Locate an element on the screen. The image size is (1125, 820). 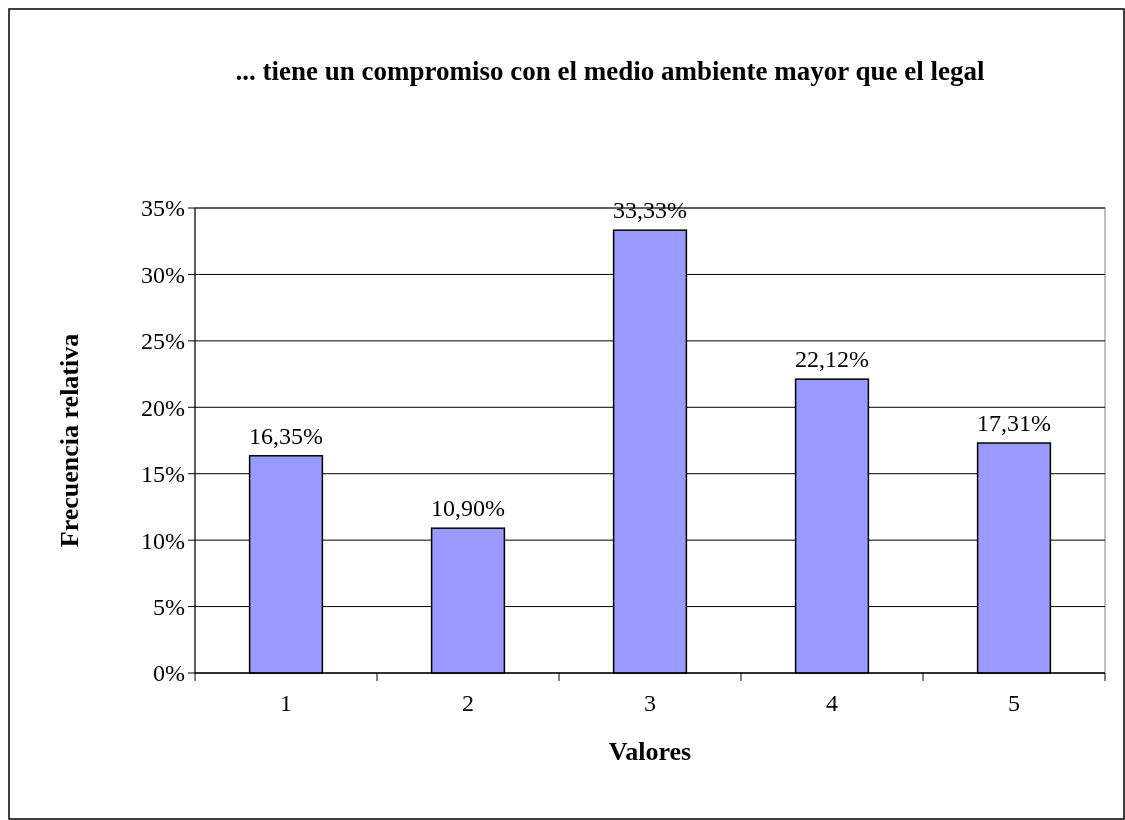
y-tick-label: 5% is located at coordinates (169, 606).